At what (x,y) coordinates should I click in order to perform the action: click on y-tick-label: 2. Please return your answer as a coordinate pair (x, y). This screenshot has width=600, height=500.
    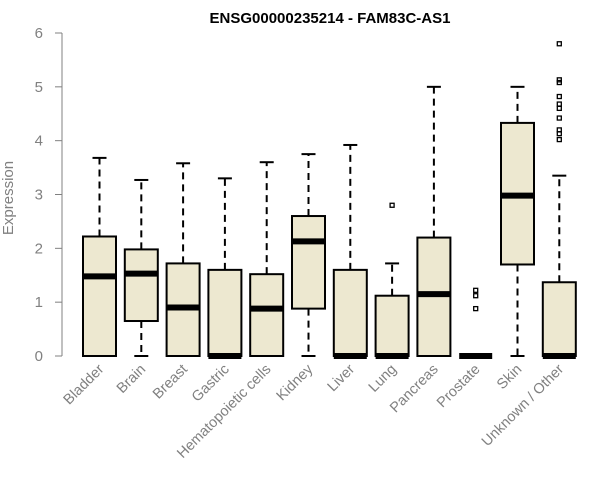
    Looking at the image, I should click on (39, 248).